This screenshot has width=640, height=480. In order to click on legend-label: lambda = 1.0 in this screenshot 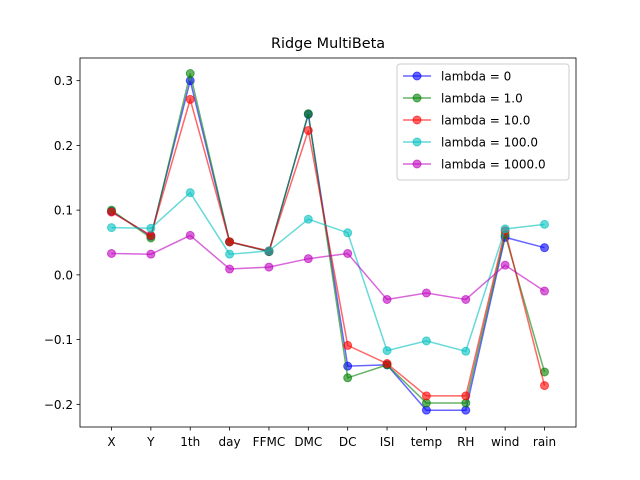, I will do `click(482, 99)`.